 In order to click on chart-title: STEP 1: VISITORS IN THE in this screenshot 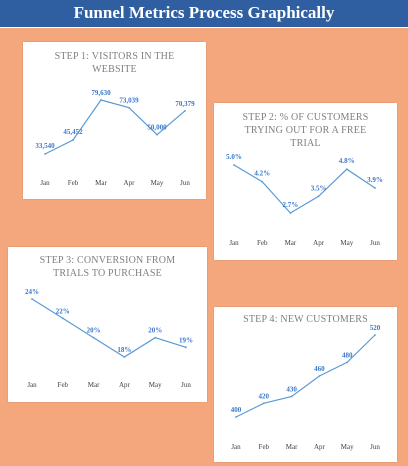, I will do `click(115, 56)`.